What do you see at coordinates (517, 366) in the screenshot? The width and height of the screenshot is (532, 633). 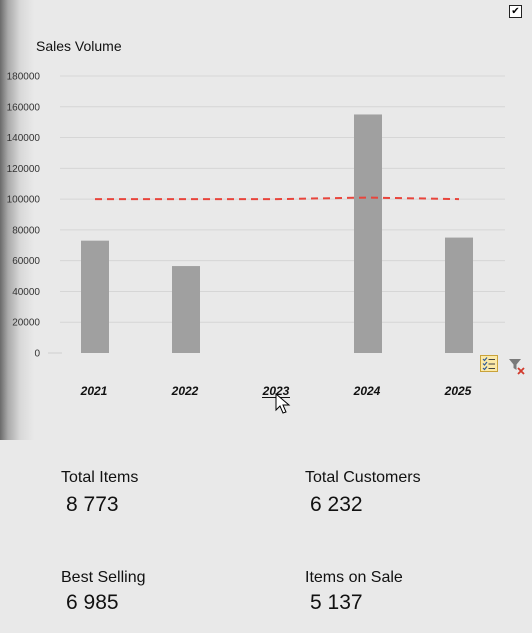 I see `clear-filter-icon` at bounding box center [517, 366].